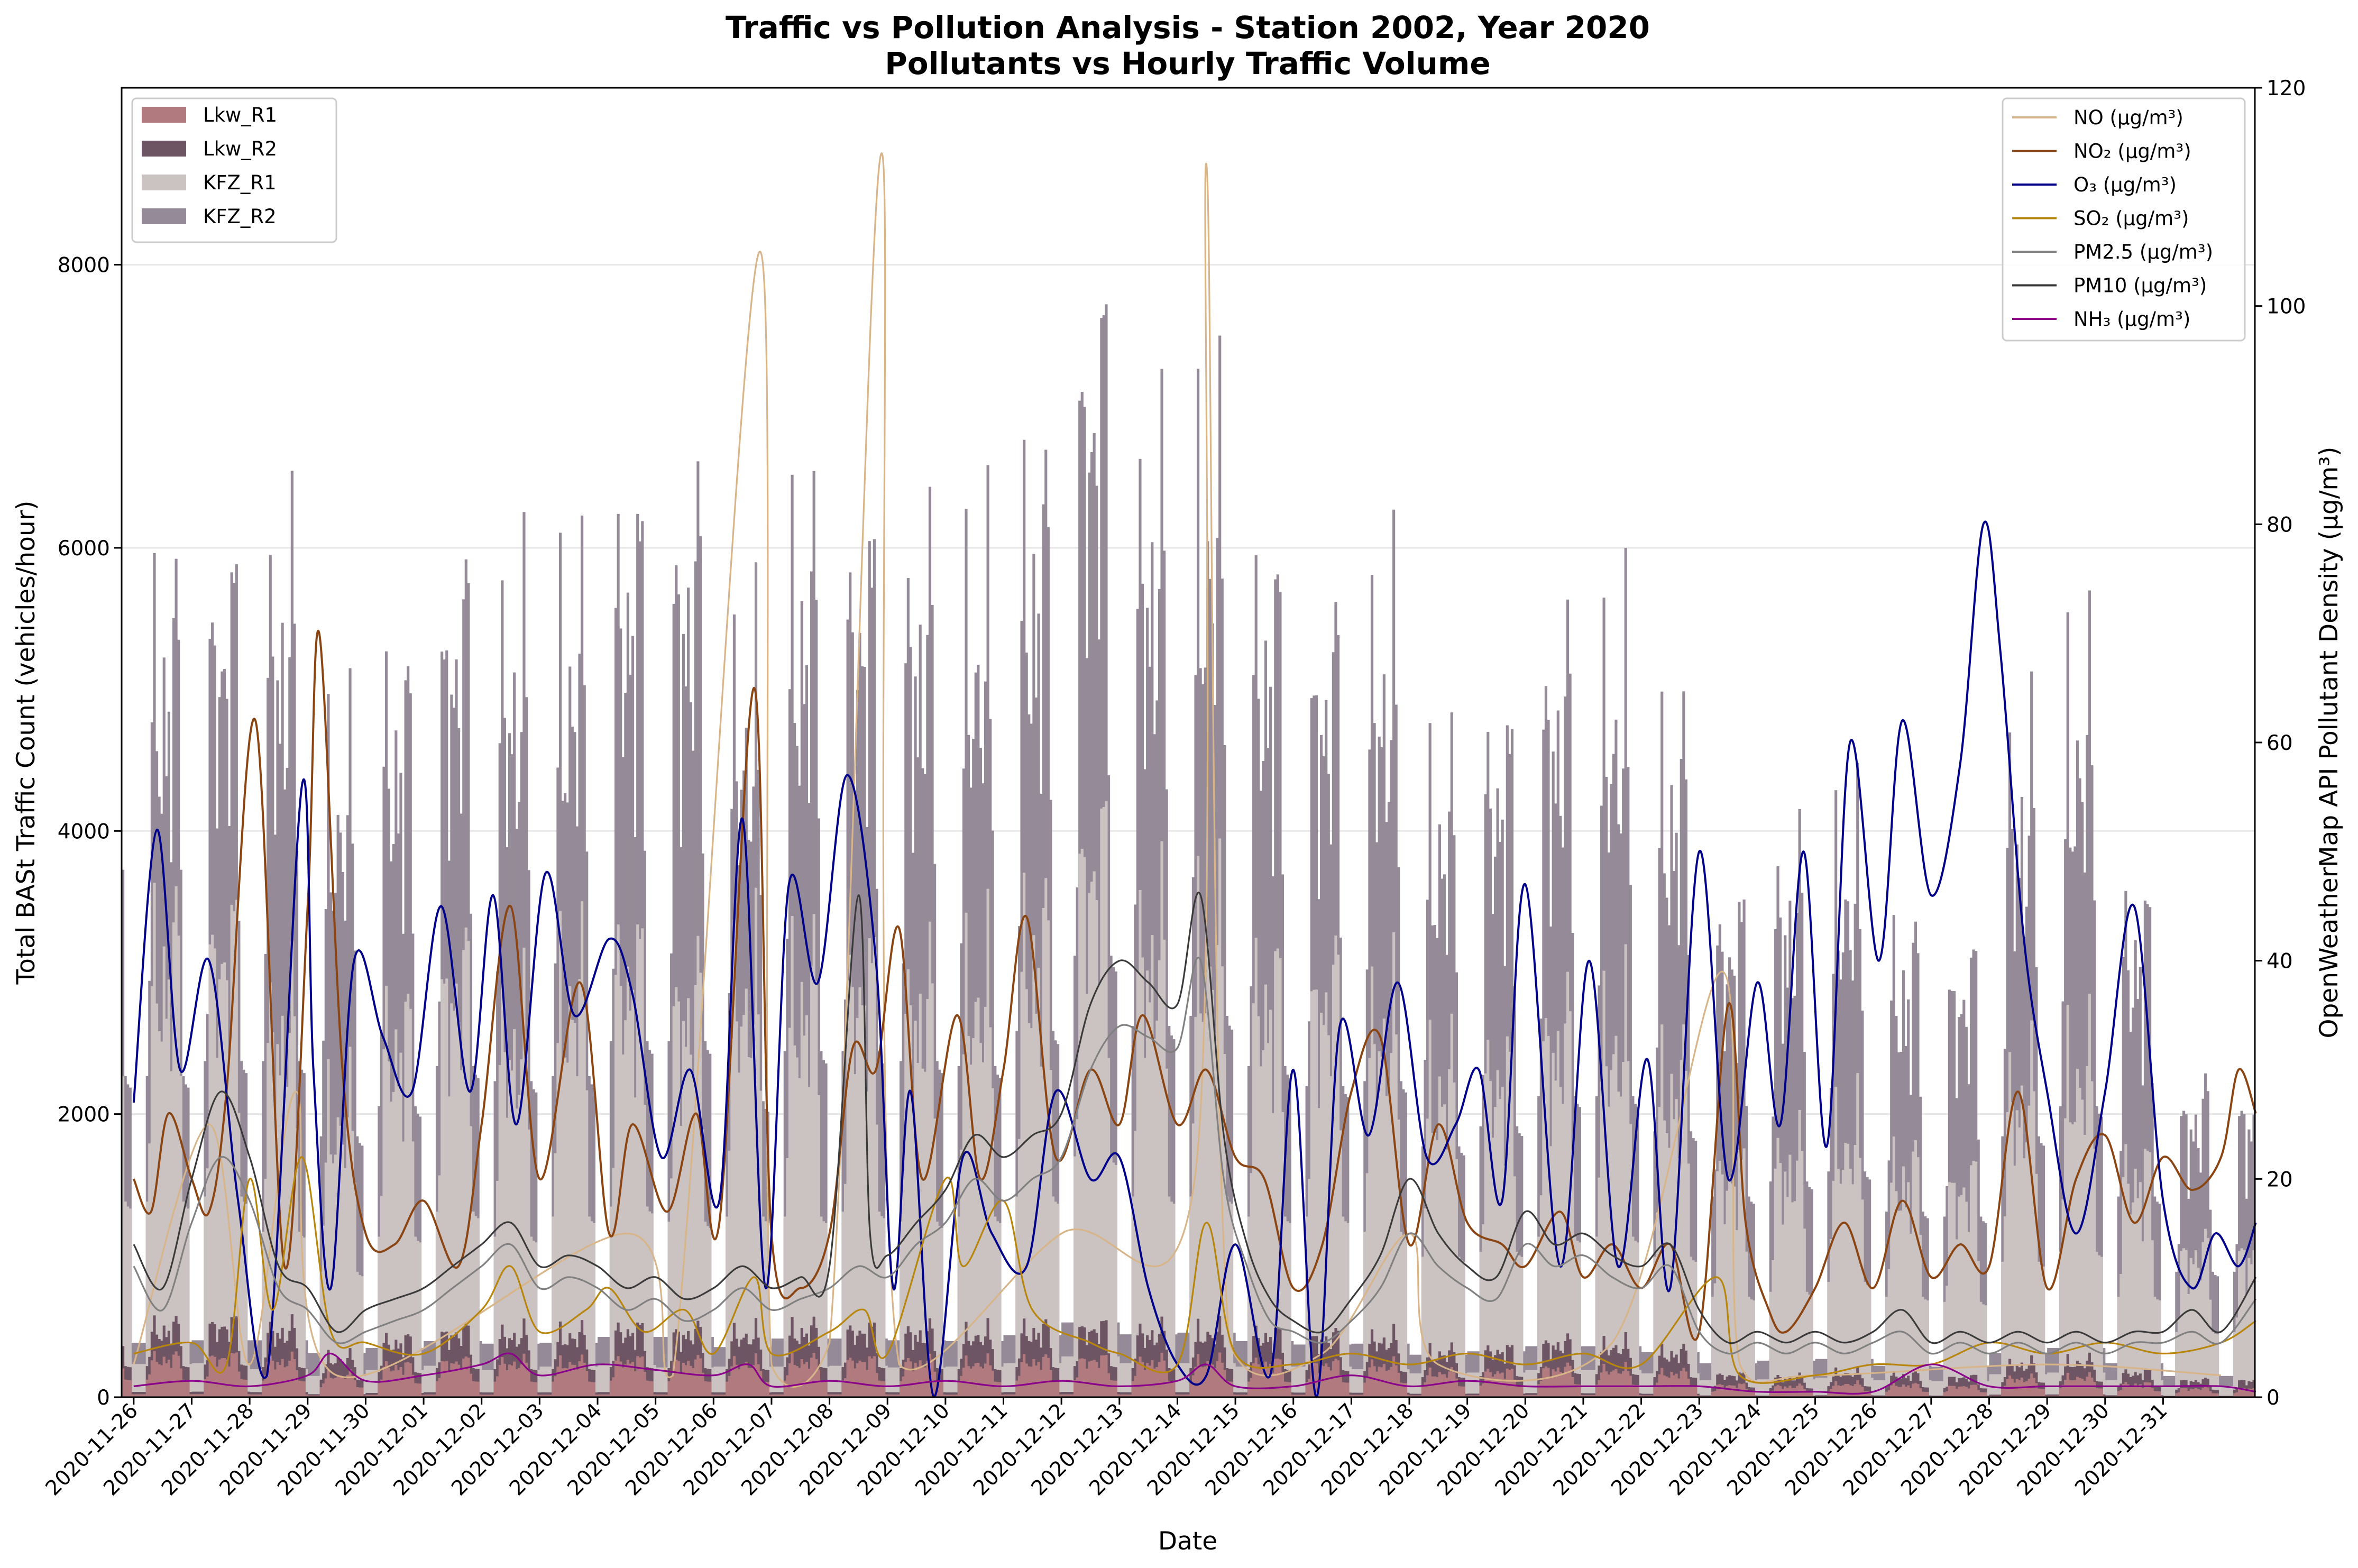 The image size is (2358, 1568). I want to click on legend-label-Lkw_R1: Lkw_R1, so click(240, 115).